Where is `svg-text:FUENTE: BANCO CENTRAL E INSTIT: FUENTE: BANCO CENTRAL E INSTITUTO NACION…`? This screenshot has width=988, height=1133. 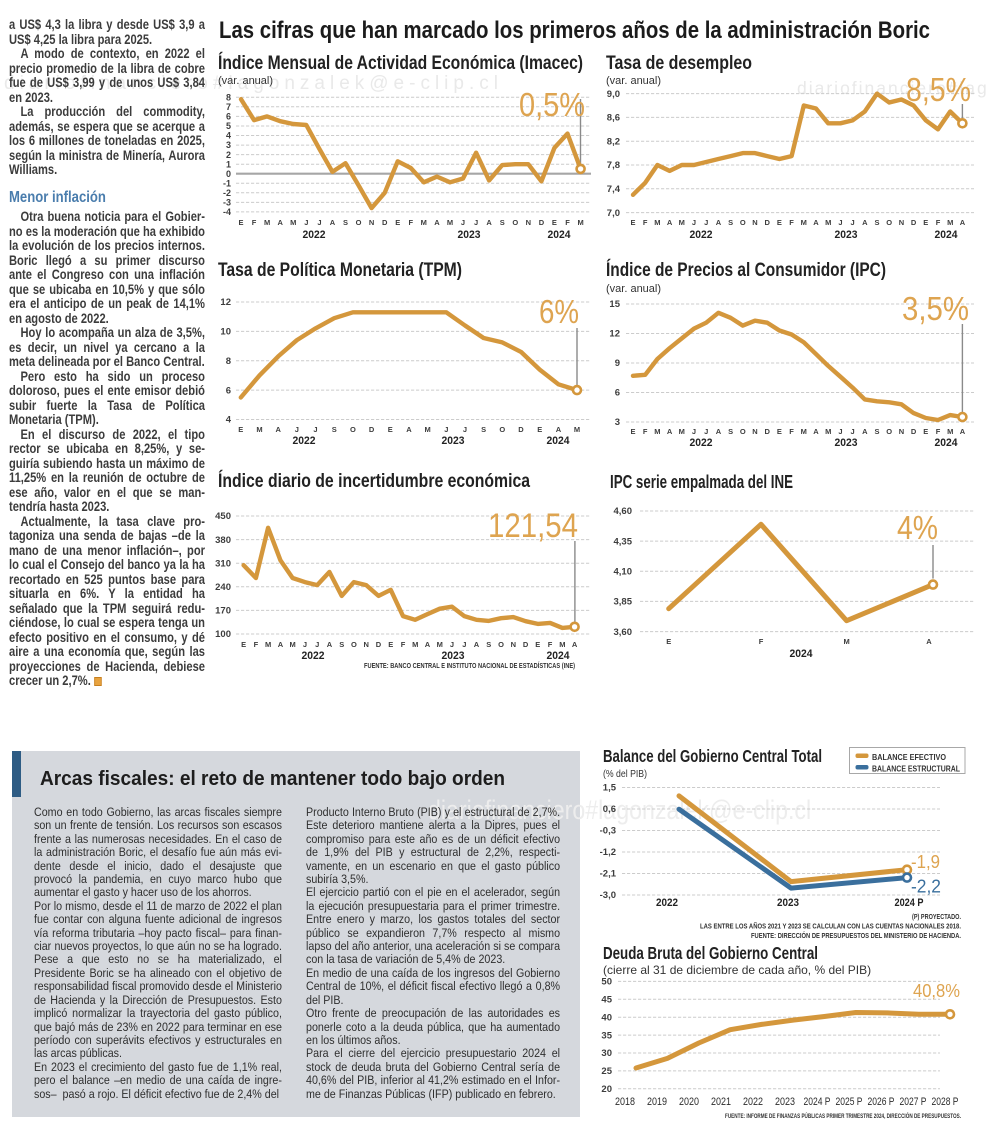 svg-text:FUENTE: BANCO CENTRAL E INSTIT: FUENTE: BANCO CENTRAL E INSTITUTO NACION… is located at coordinates (469, 665).